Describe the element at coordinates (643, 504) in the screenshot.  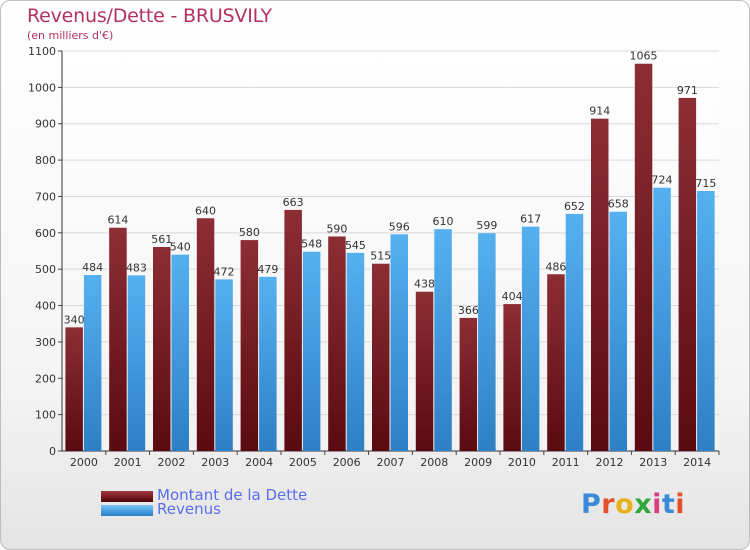
I see `logo-letter: x` at that location.